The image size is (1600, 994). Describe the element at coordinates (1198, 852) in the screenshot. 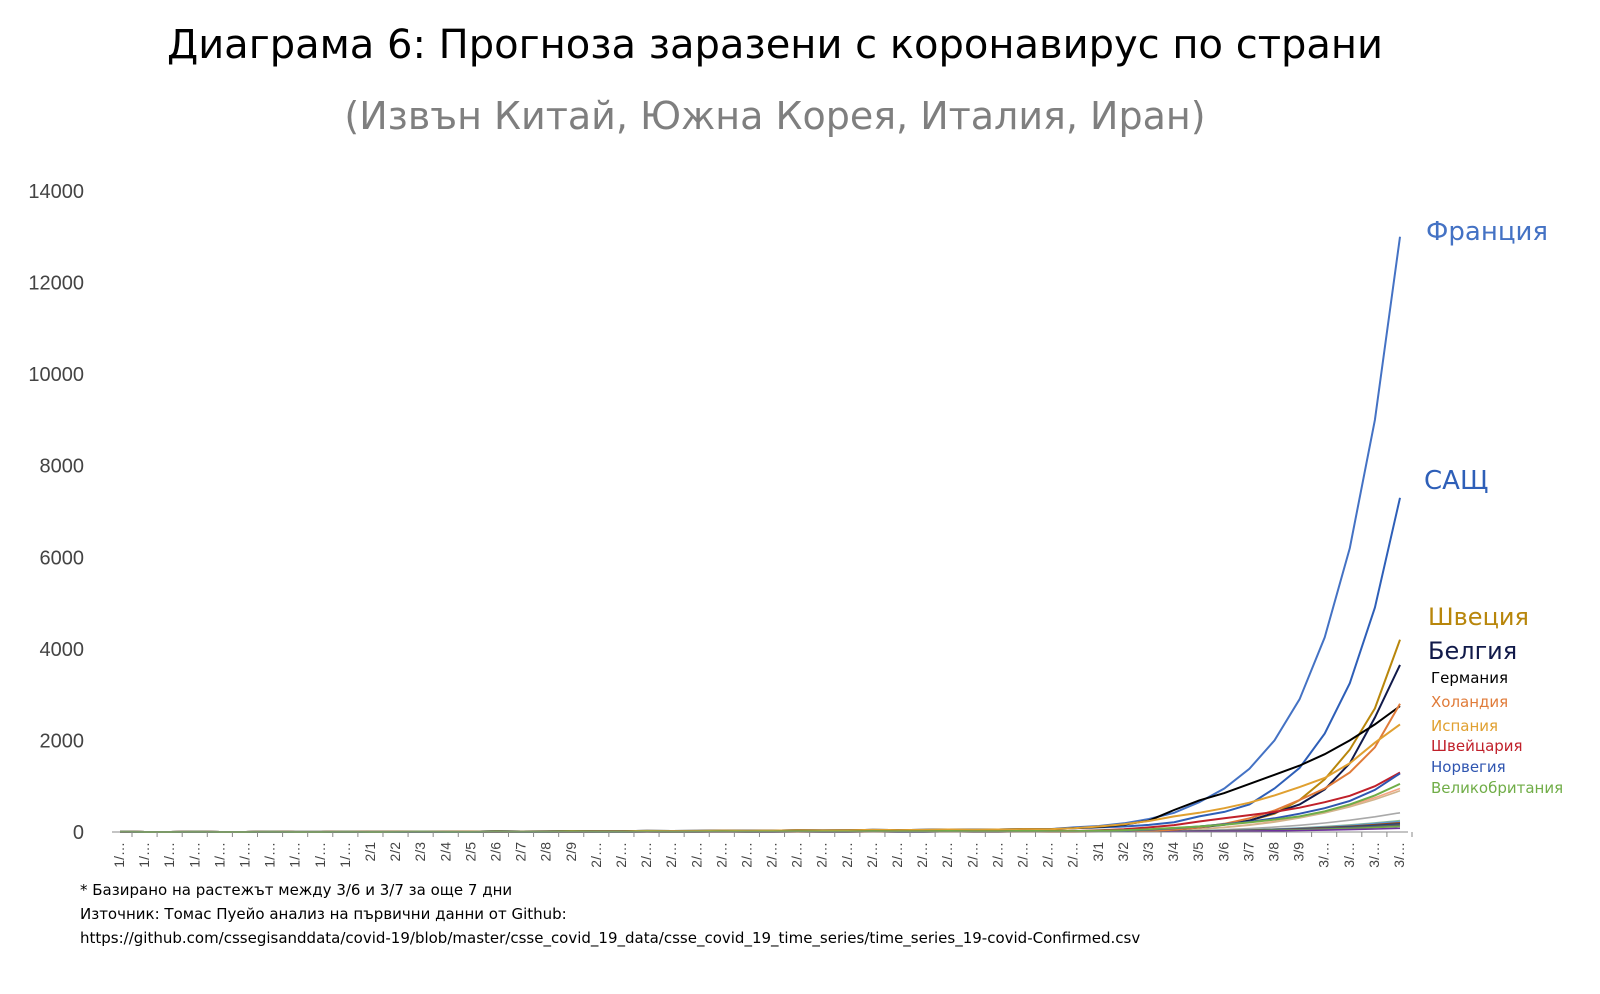

I see `x-tick-label: 3/5` at that location.